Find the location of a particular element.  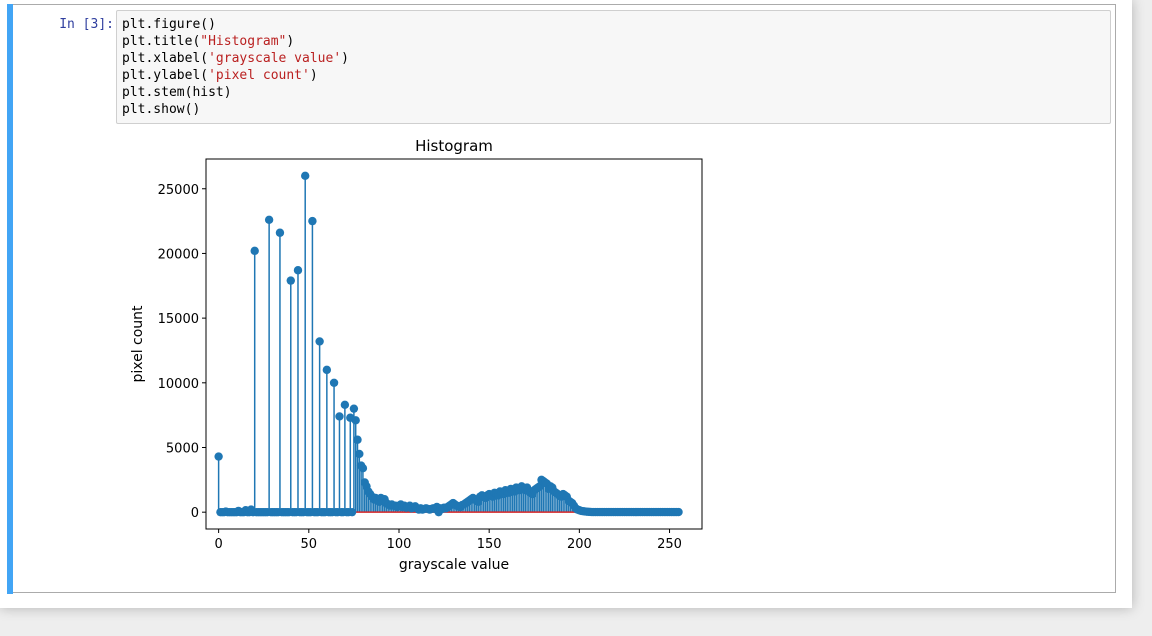

y-axis-label: pixel count is located at coordinates (138, 344).